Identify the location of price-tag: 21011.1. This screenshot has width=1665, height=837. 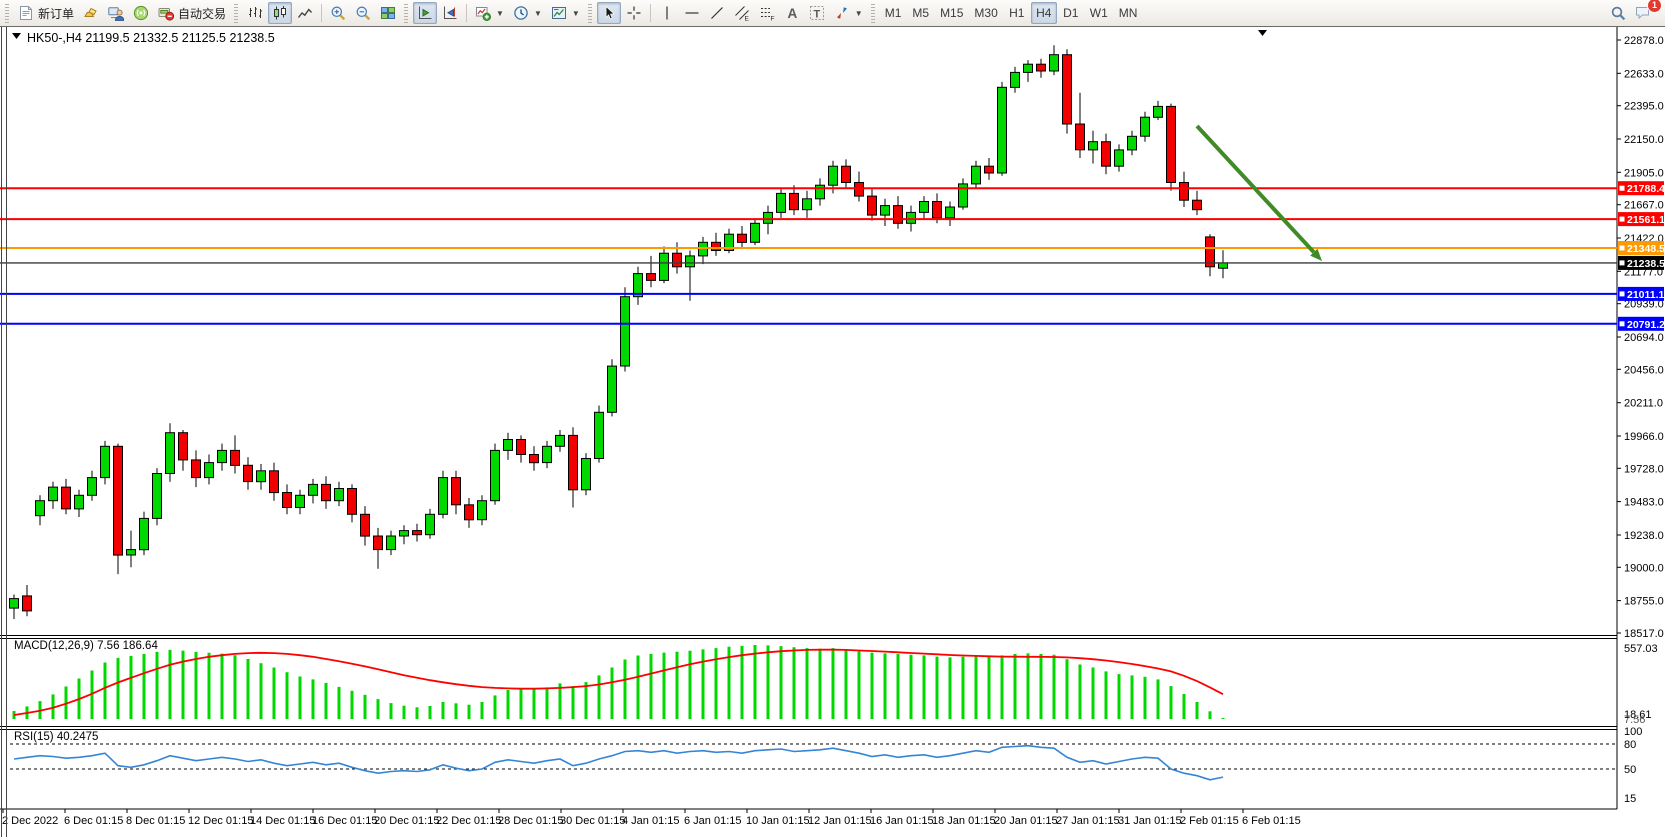
(1646, 295).